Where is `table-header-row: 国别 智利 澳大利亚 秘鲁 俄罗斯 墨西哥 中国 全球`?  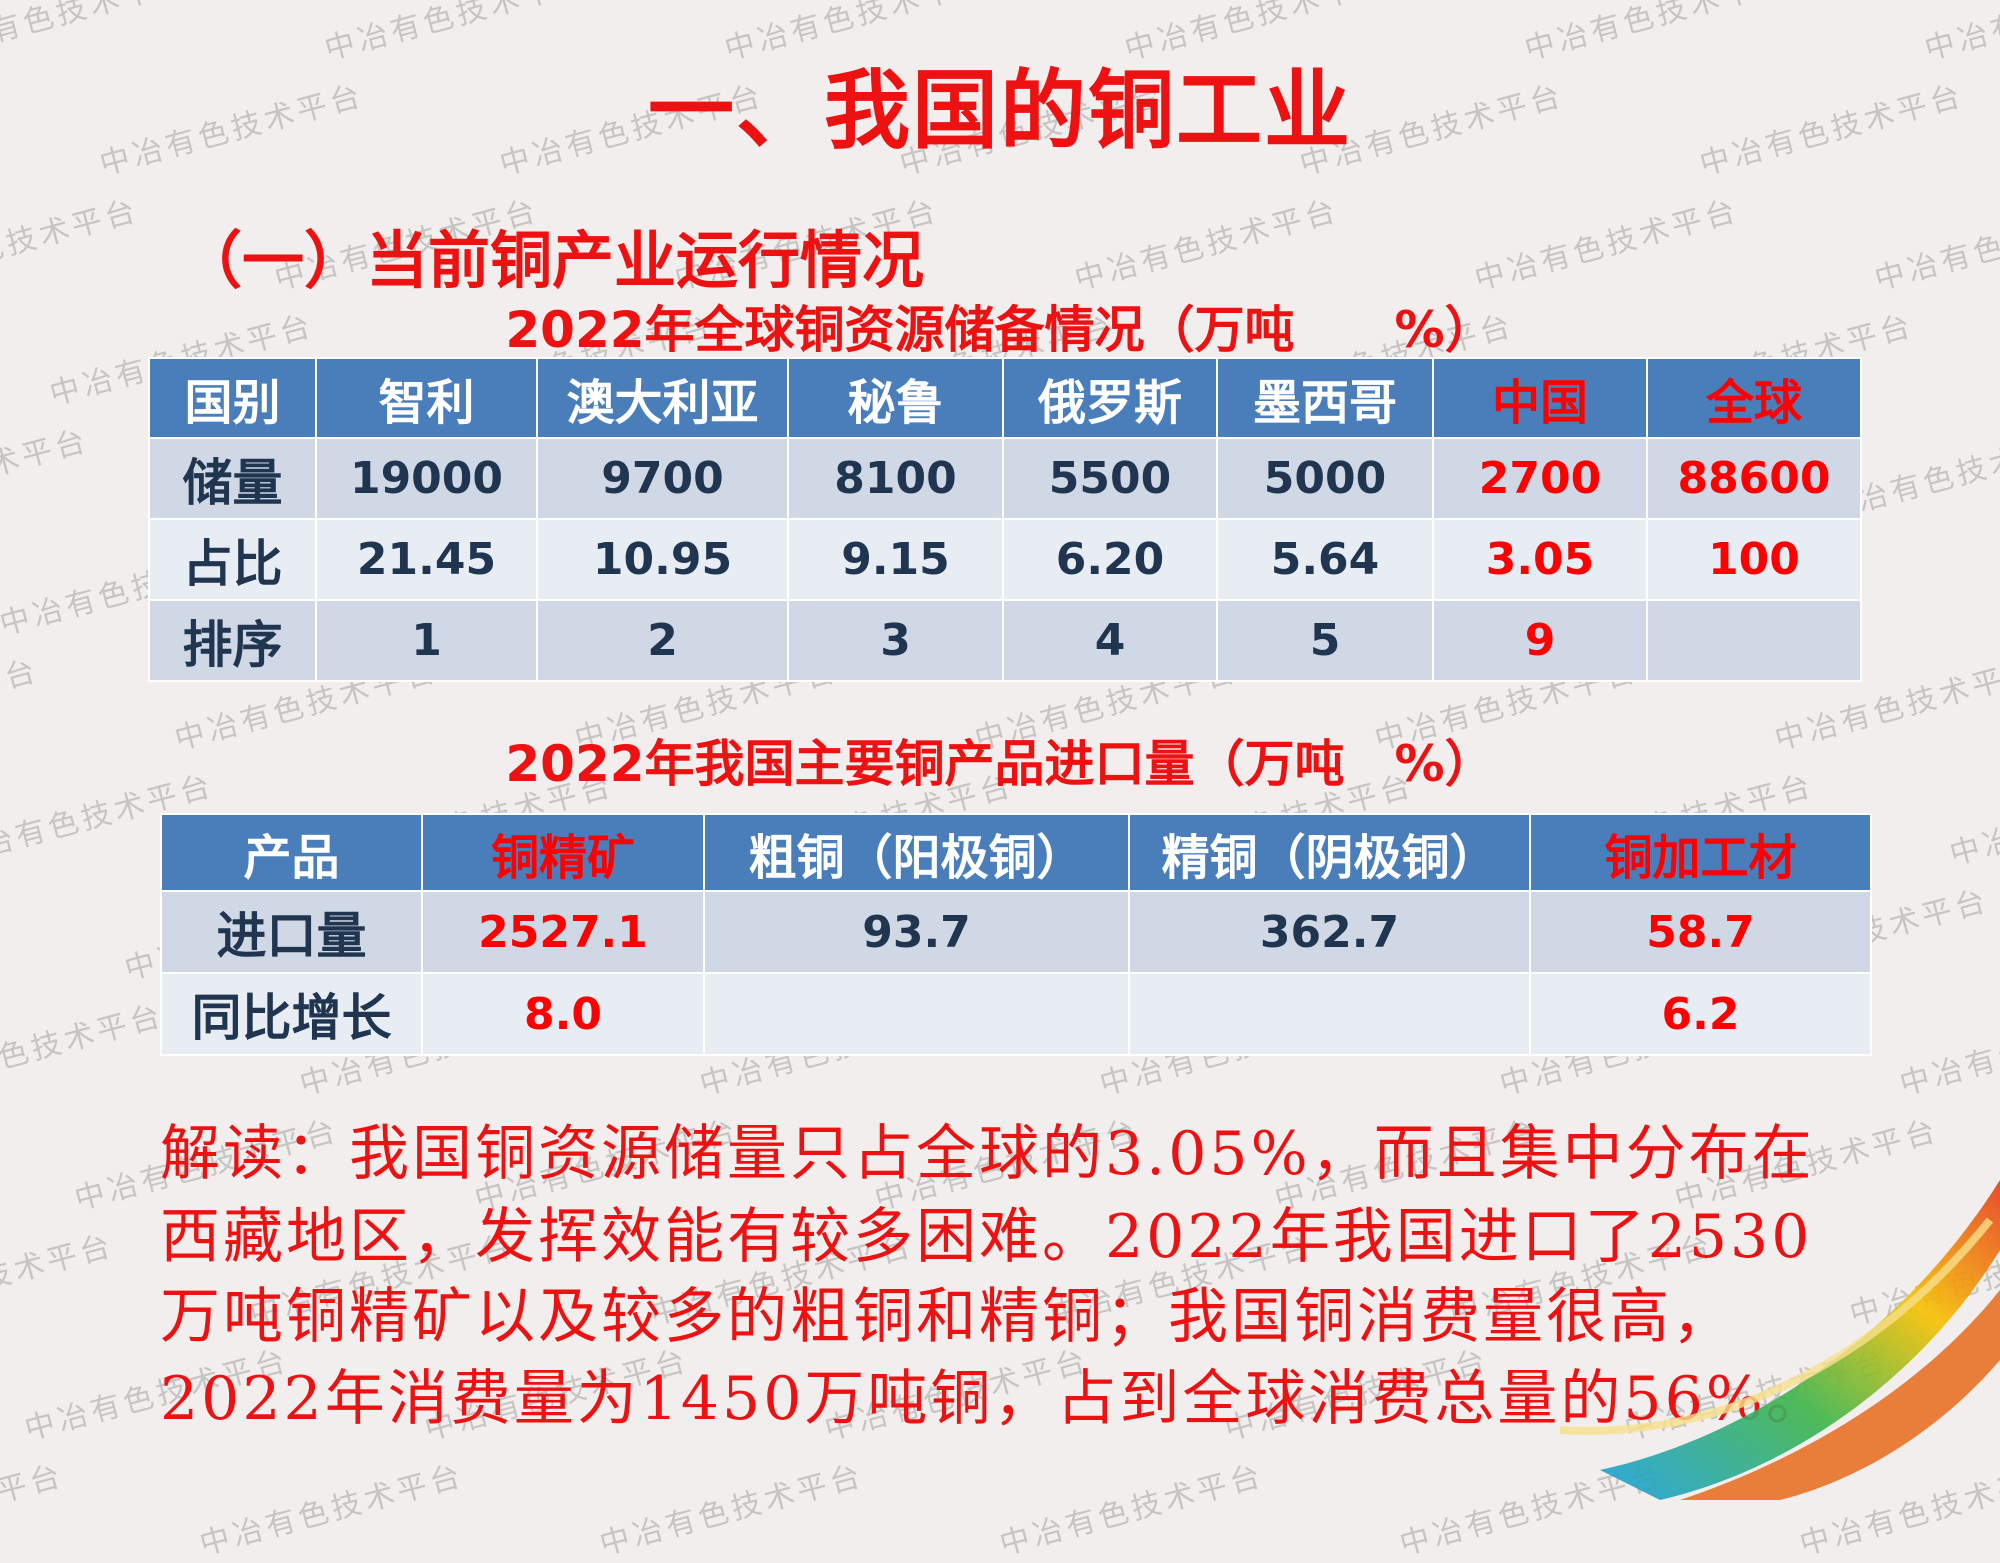 table-header-row: 国别 智利 澳大利亚 秘鲁 俄罗斯 墨西哥 中国 全球 is located at coordinates (1005, 398).